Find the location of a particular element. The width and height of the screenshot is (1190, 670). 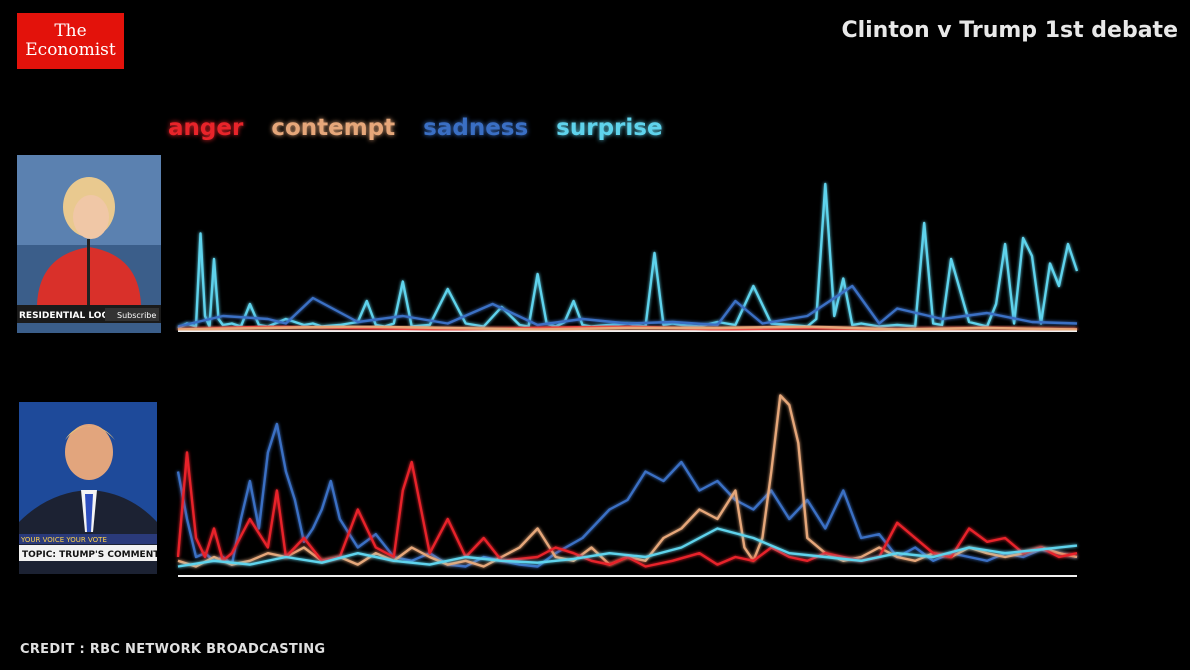

legend: anger contempt sadness surprise is located at coordinates (415, 128).